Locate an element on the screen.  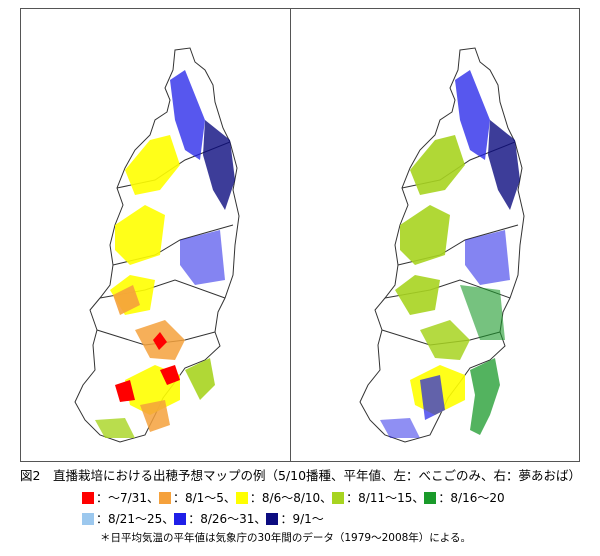
green-square-icon is located at coordinates (430, 497).